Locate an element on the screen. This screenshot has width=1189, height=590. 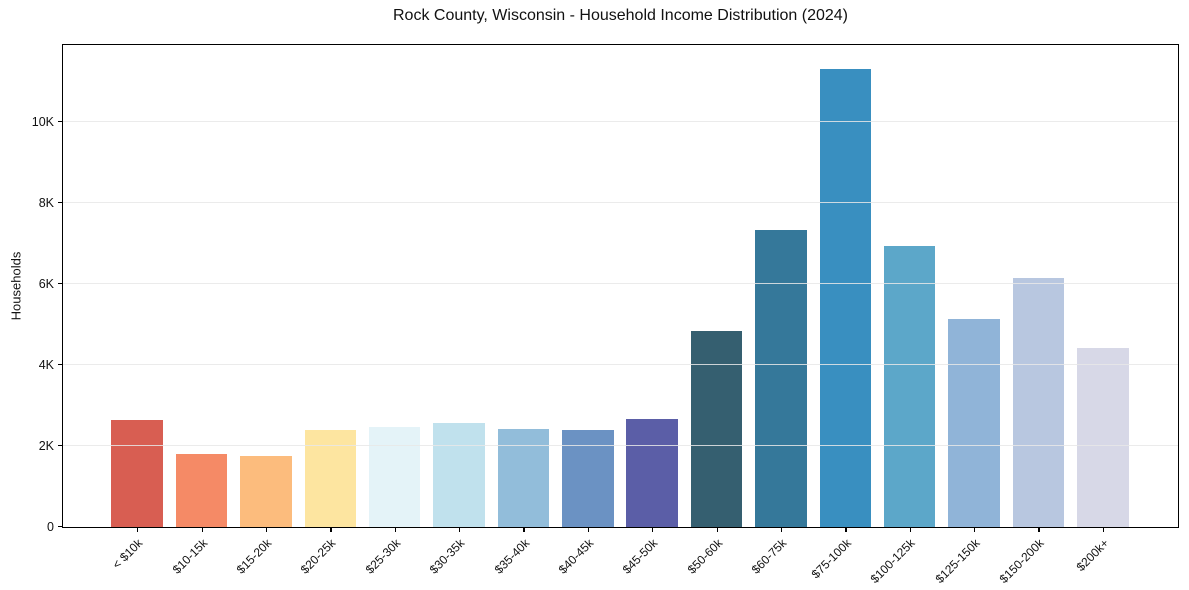
y-tick-label: 2K is located at coordinates (46, 445).